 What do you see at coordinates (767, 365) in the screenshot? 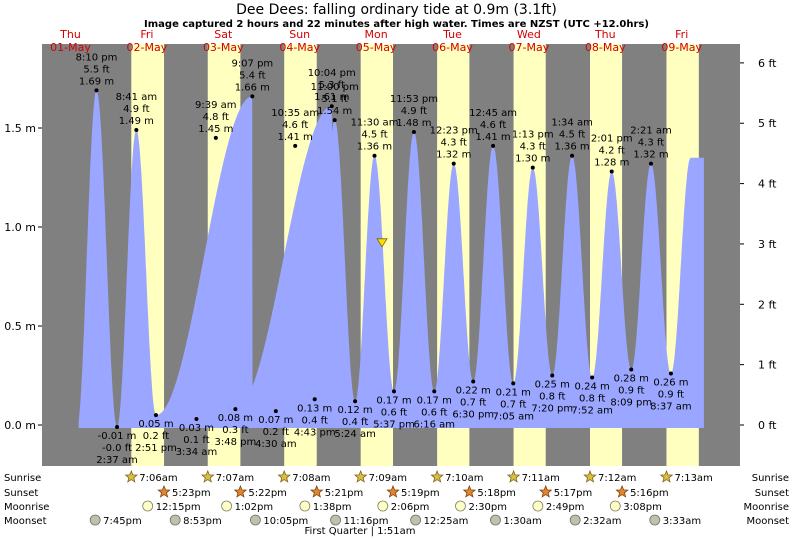
I see `y-right-tick-label: 1 ft` at bounding box center [767, 365].